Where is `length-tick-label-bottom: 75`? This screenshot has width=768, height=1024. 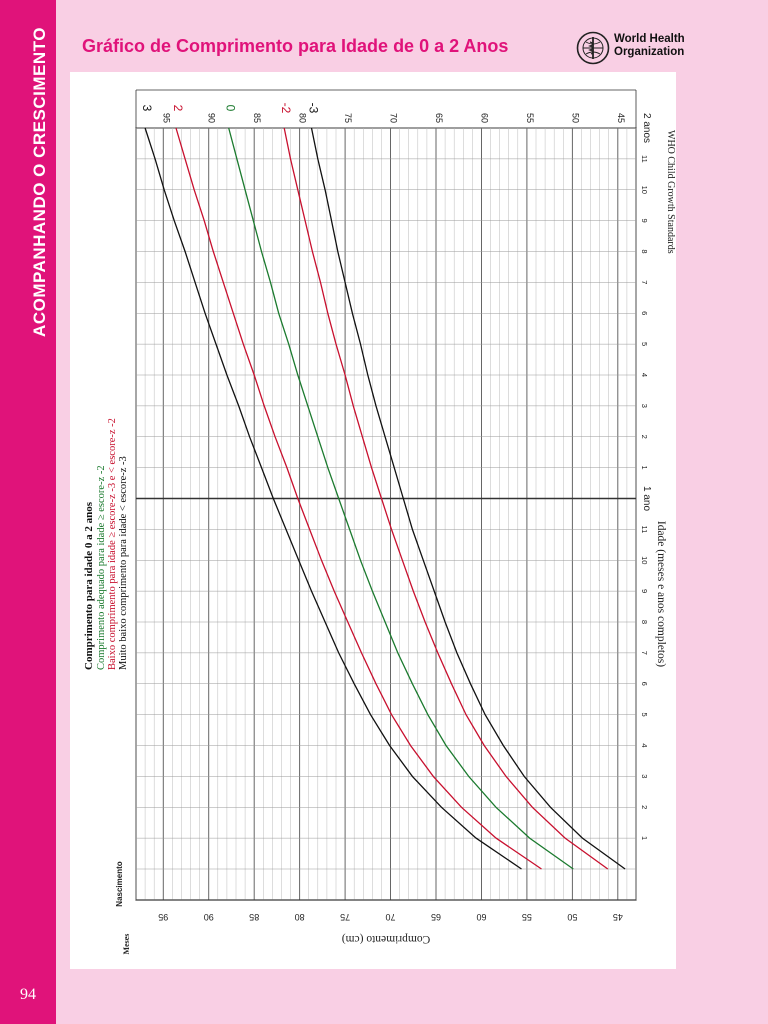 length-tick-label-bottom: 75 is located at coordinates (345, 917).